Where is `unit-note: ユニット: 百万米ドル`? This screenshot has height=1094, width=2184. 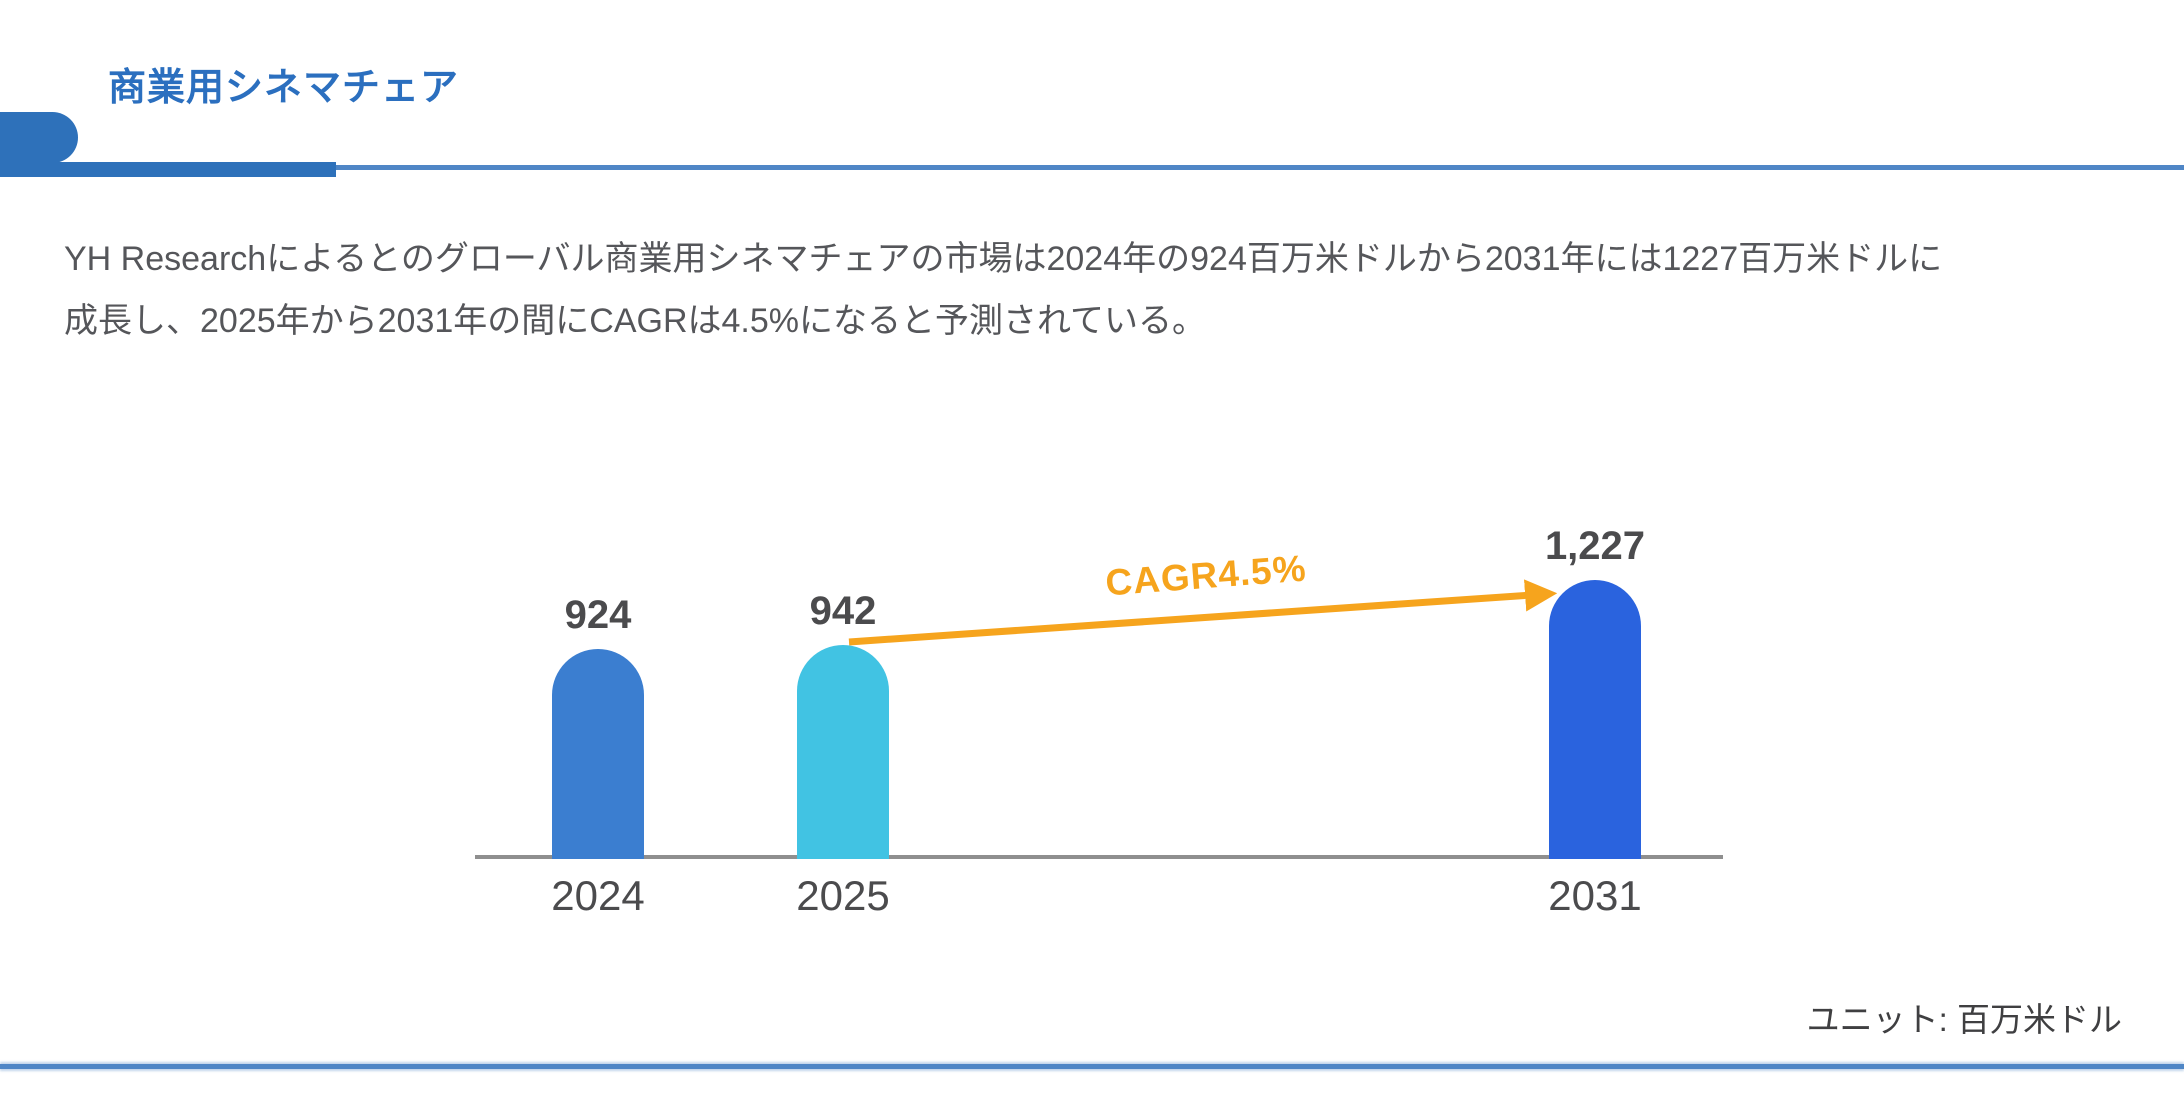 unit-note: ユニット: 百万米ドル is located at coordinates (1964, 1019).